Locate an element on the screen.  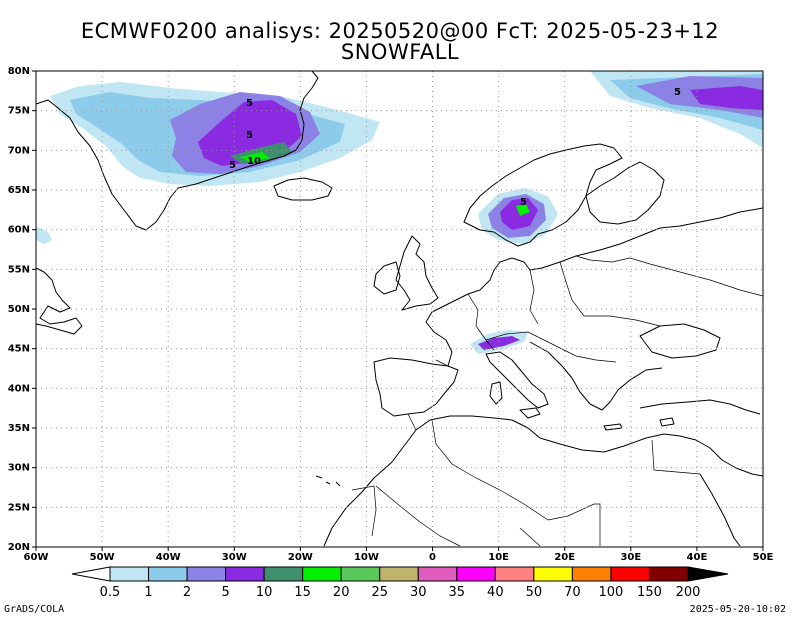
latitude-label: 75N is located at coordinates (19, 111).